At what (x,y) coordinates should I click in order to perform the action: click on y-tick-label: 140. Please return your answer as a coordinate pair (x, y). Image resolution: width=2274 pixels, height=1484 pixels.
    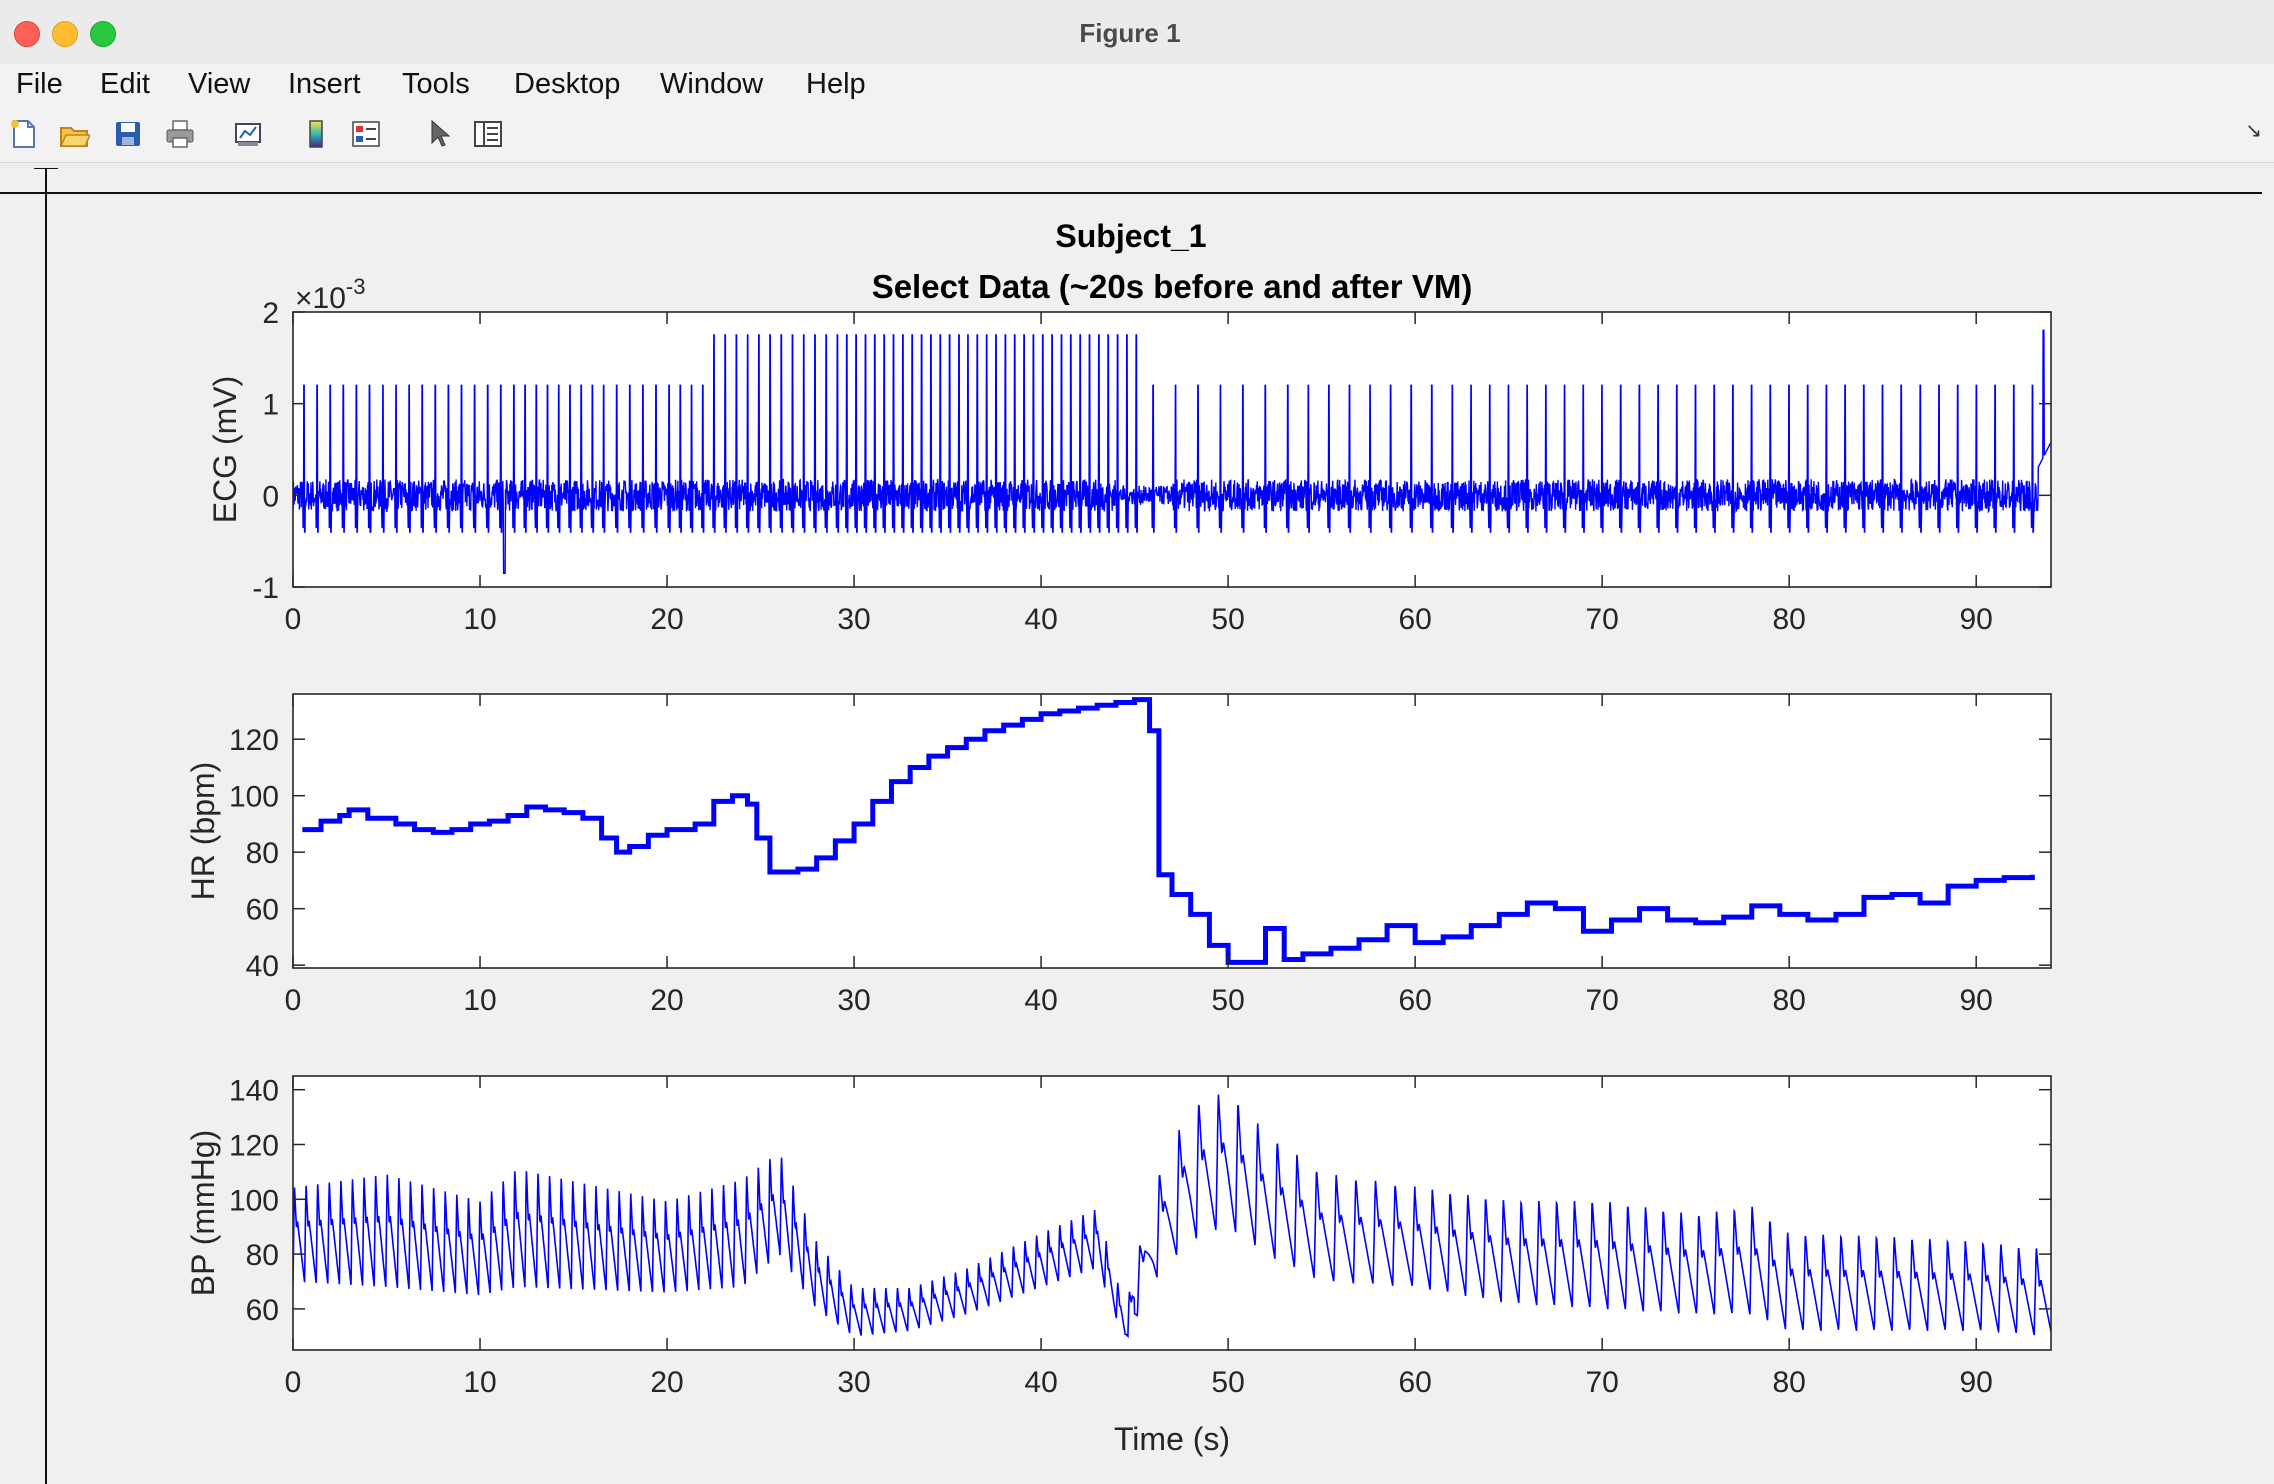
    Looking at the image, I should click on (254, 1091).